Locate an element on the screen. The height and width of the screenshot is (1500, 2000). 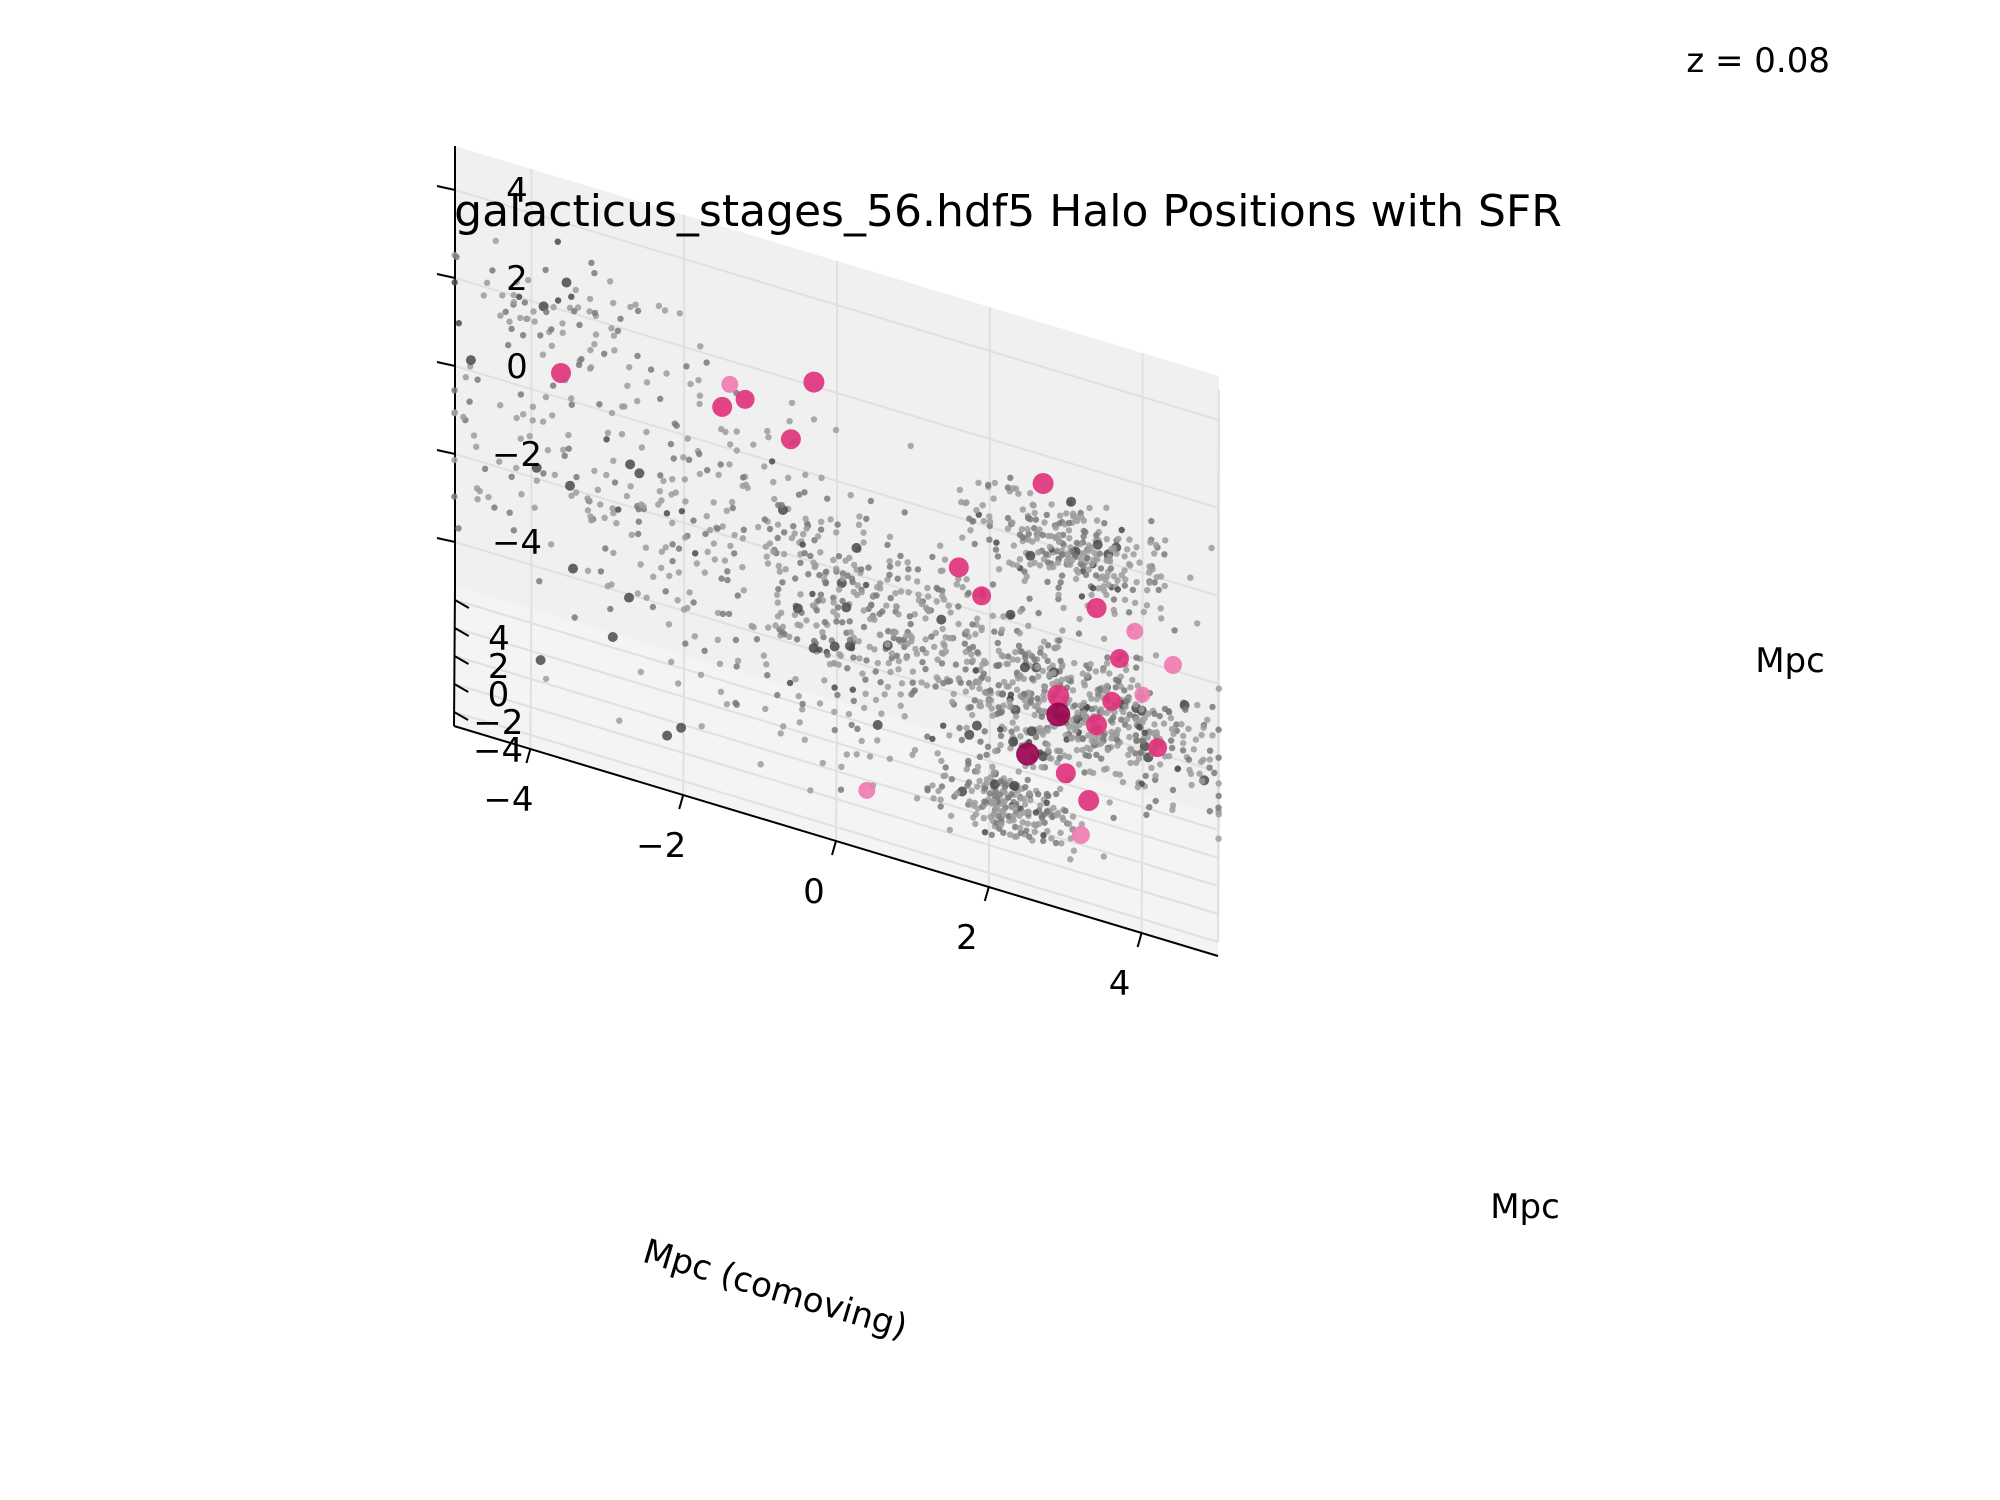
z-tick is located at coordinates (446, 188).